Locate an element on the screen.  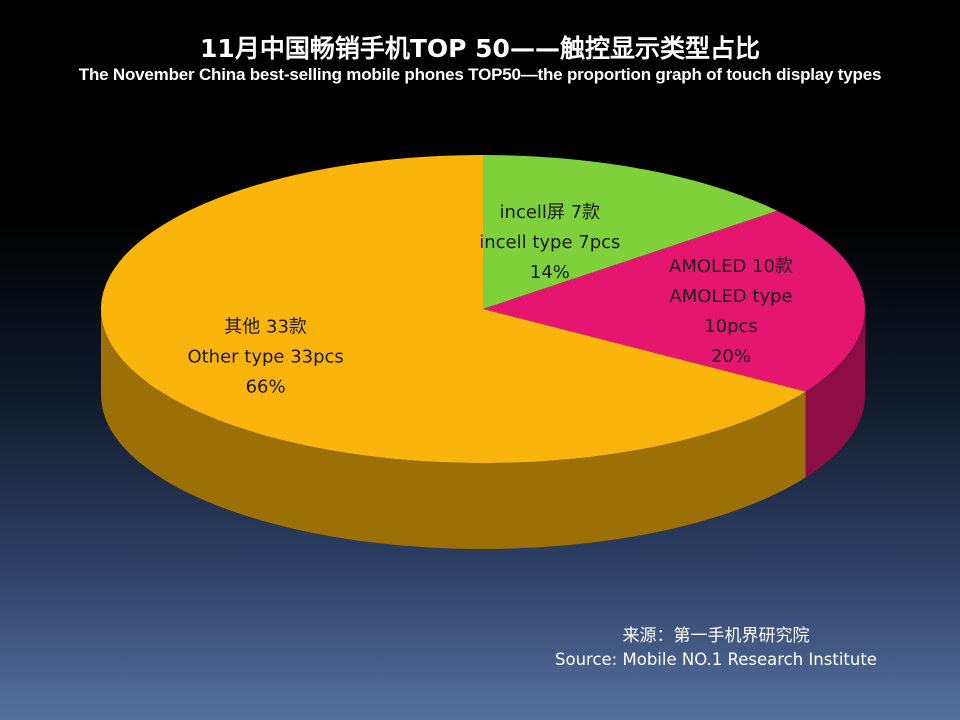
slice-label-line: 20% is located at coordinates (731, 356).